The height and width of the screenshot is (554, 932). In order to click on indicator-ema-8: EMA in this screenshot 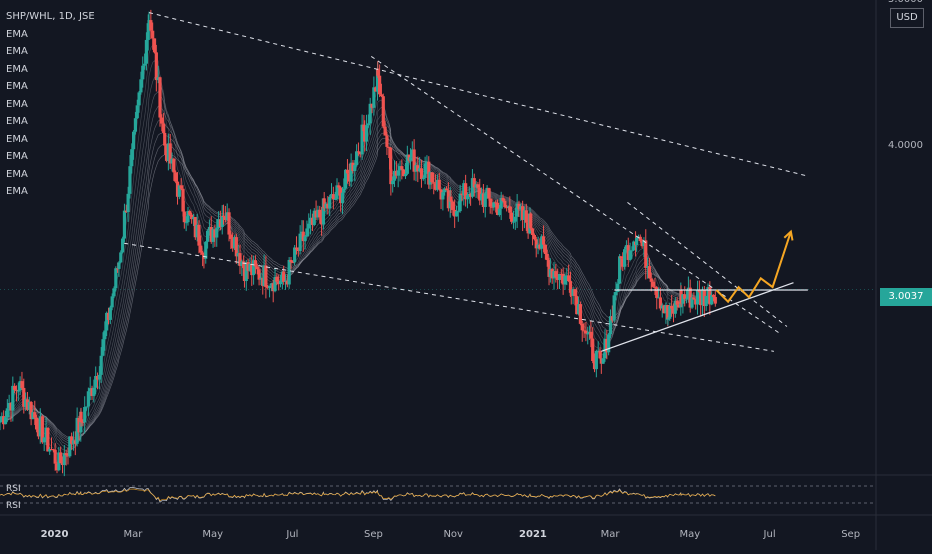, I will do `click(17, 156)`.